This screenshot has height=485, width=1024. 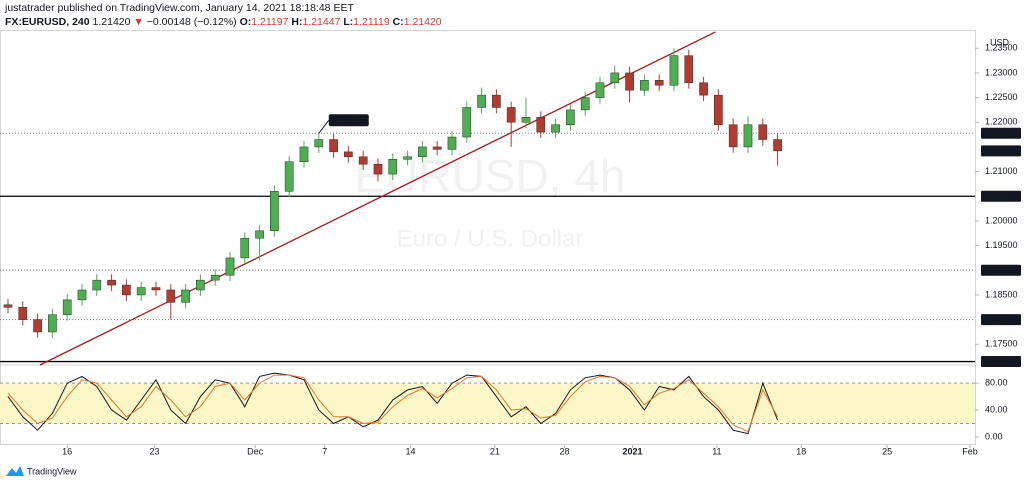 I want to click on callout-box, so click(x=348, y=120).